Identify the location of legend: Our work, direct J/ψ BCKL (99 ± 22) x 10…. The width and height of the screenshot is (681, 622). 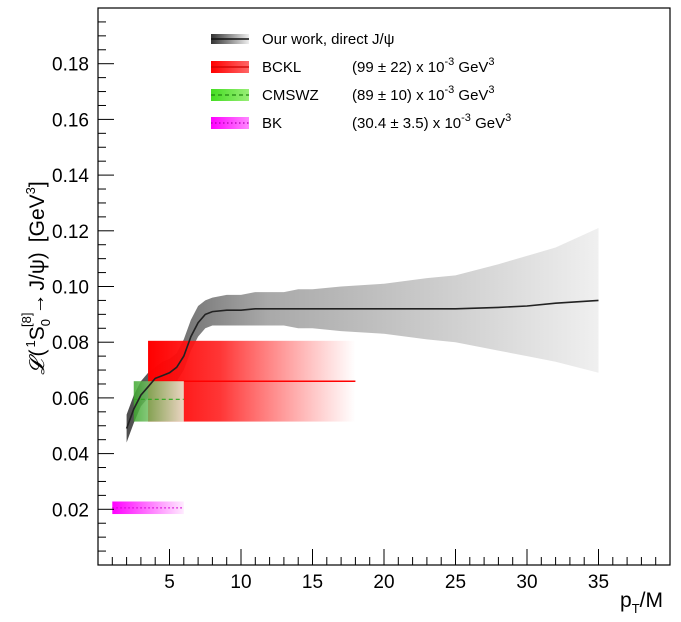
(361, 81).